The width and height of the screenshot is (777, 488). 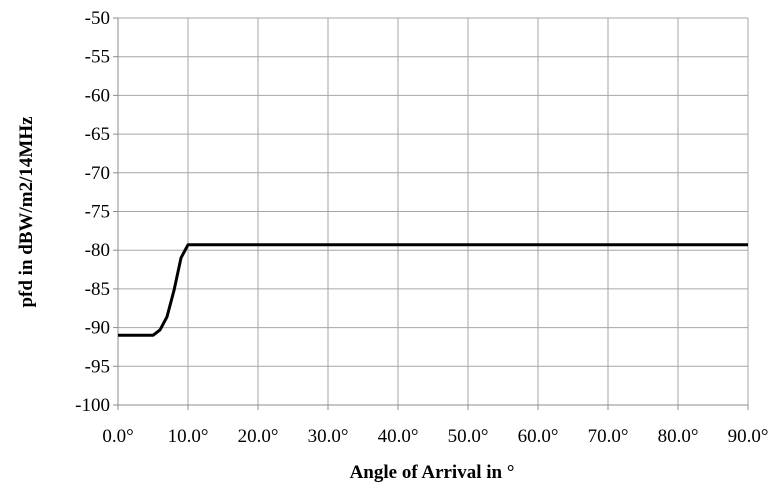 I want to click on y-tick-label: -80, so click(x=97, y=250).